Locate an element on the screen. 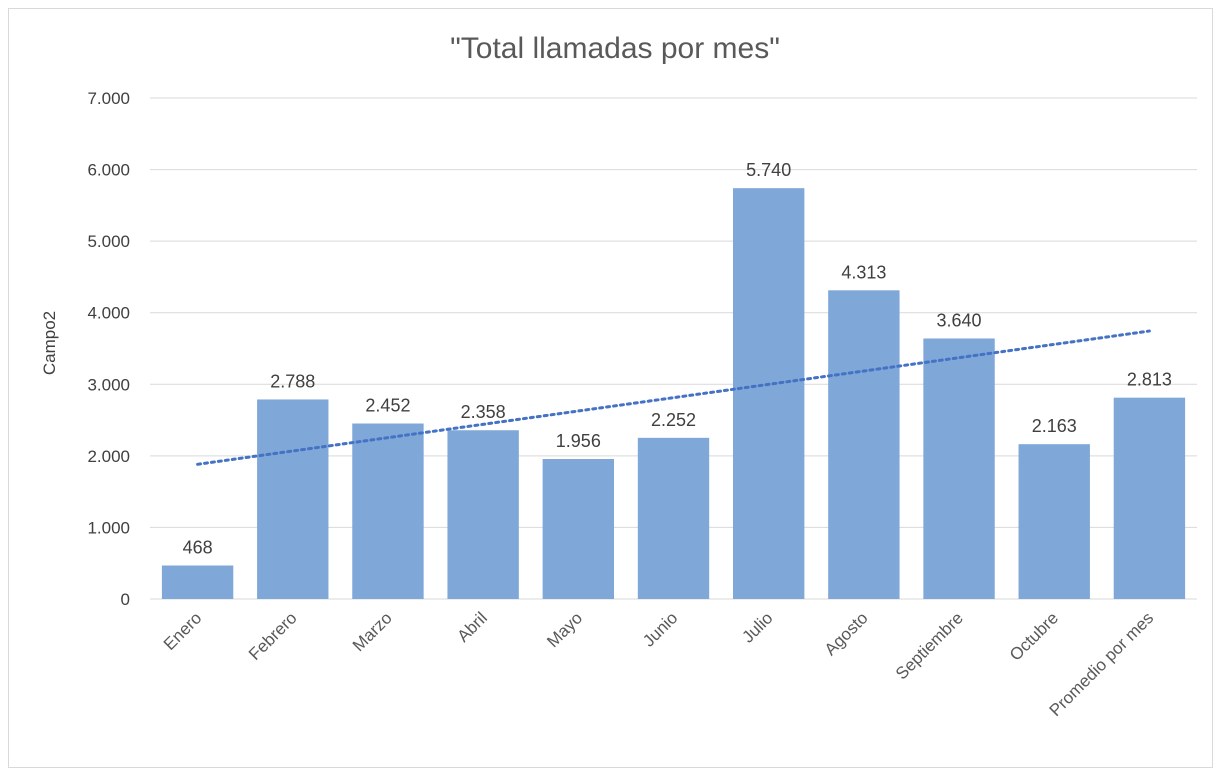  data-label: 3.640 is located at coordinates (959, 320).